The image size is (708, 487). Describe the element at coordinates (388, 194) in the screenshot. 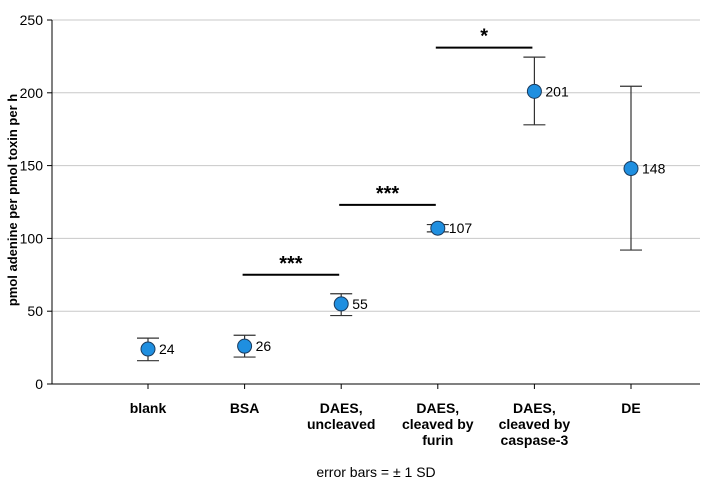

I see `significance-label-1: ***` at that location.